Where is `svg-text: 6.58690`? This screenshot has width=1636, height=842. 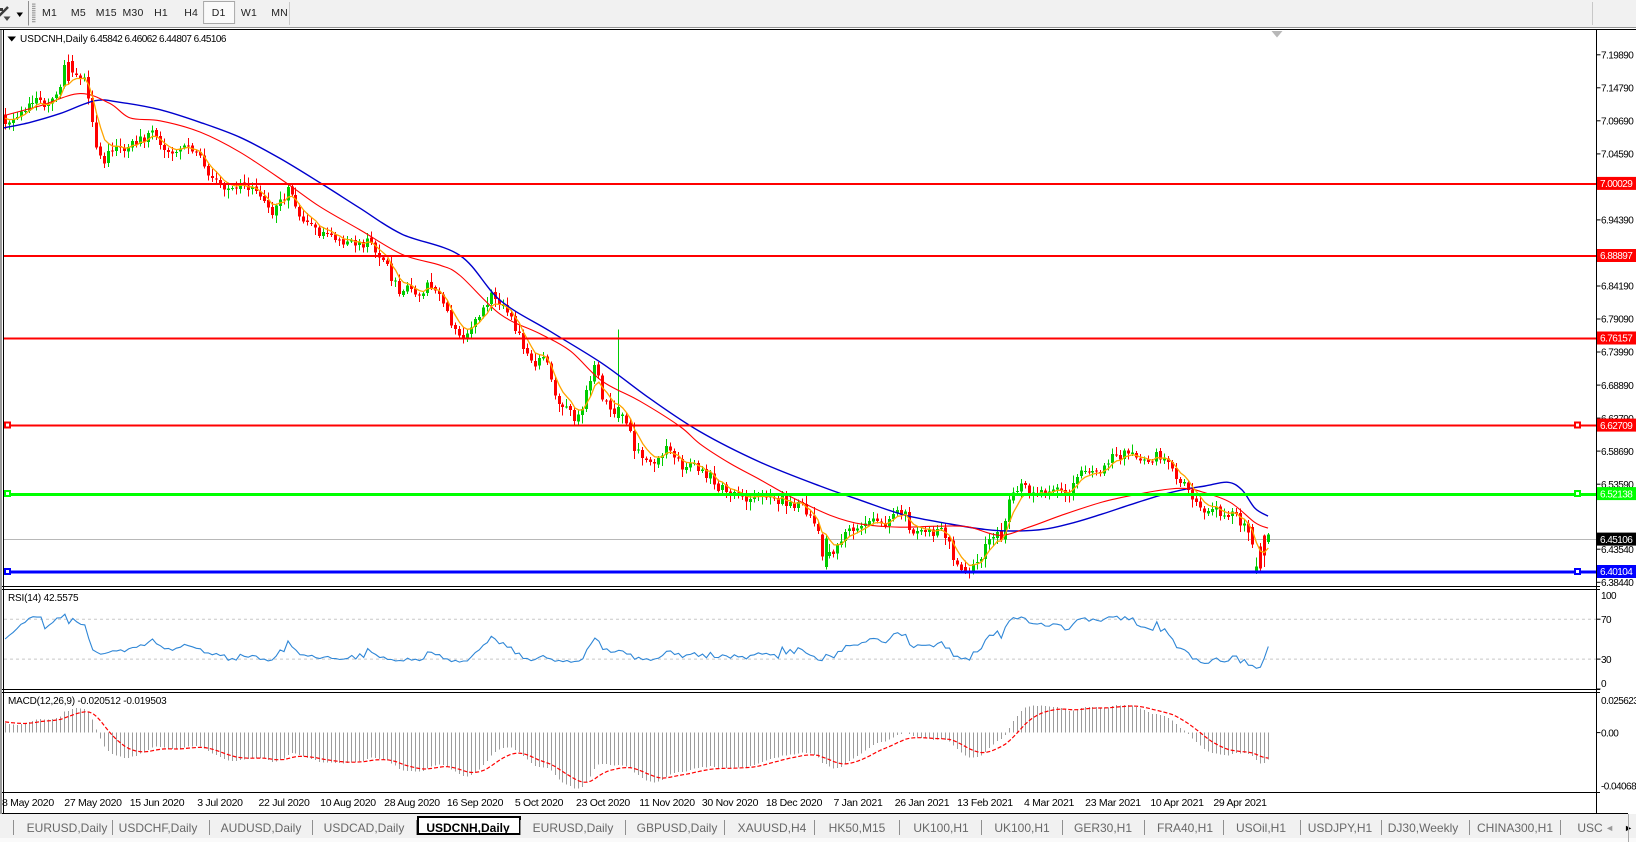 svg-text: 6.58690 is located at coordinates (1617, 452).